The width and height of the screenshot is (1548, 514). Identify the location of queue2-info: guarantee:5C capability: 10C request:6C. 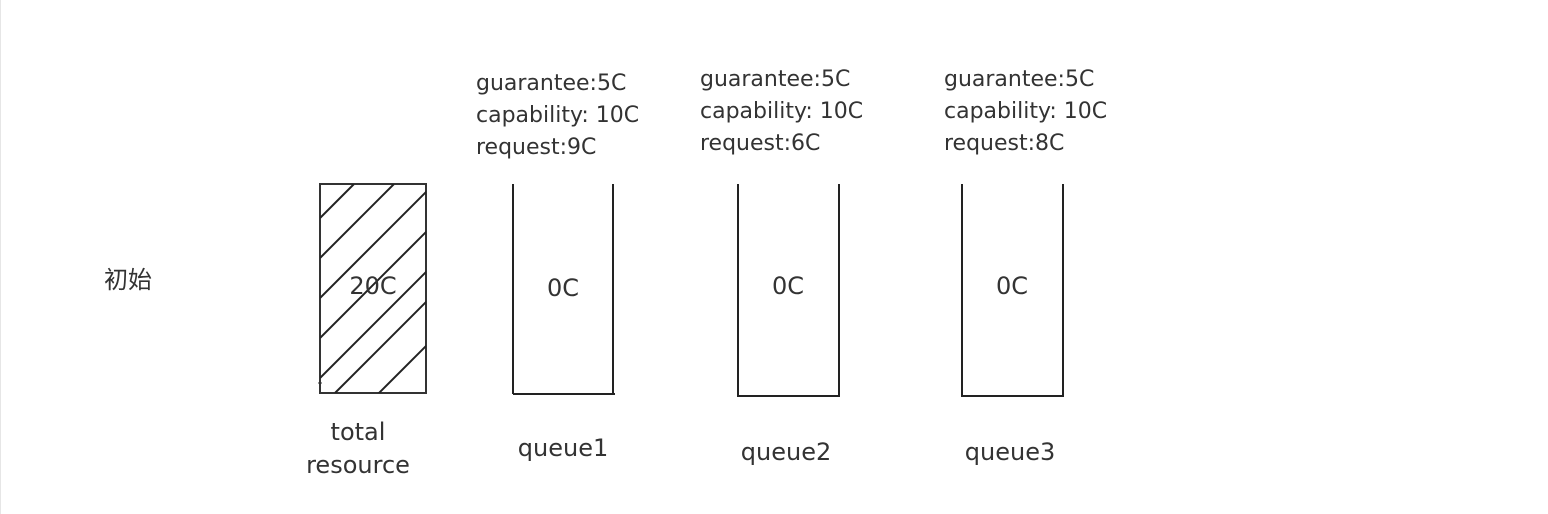
(781, 112).